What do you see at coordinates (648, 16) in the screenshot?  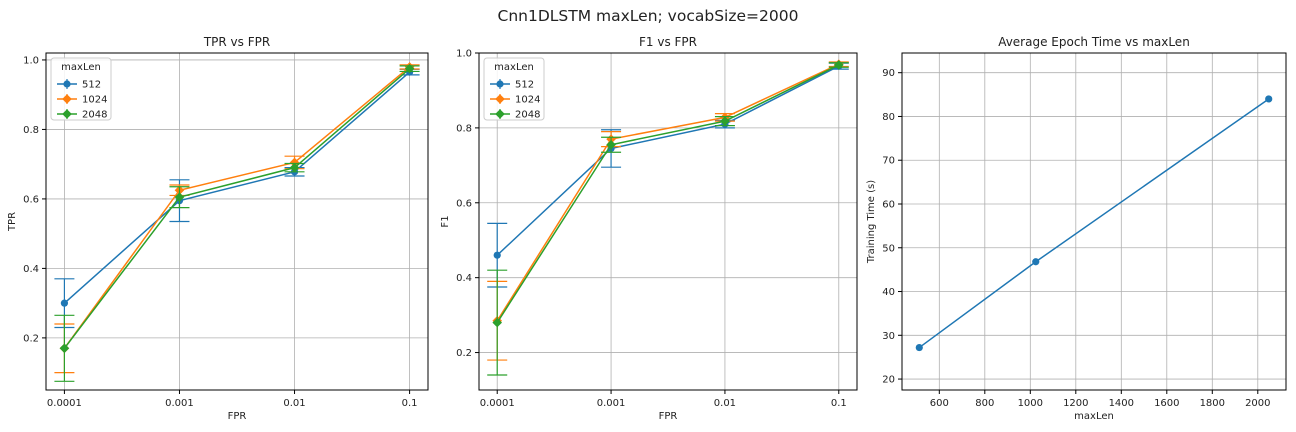 I see `figure-title: Cnn1DLSTM maxLen; vocabSize=2000` at bounding box center [648, 16].